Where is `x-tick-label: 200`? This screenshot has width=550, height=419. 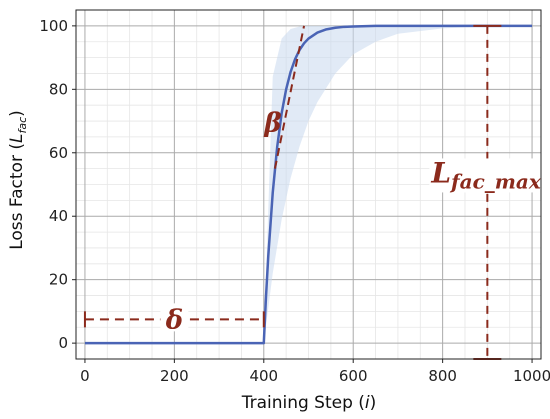 x-tick-label: 200 is located at coordinates (174, 376).